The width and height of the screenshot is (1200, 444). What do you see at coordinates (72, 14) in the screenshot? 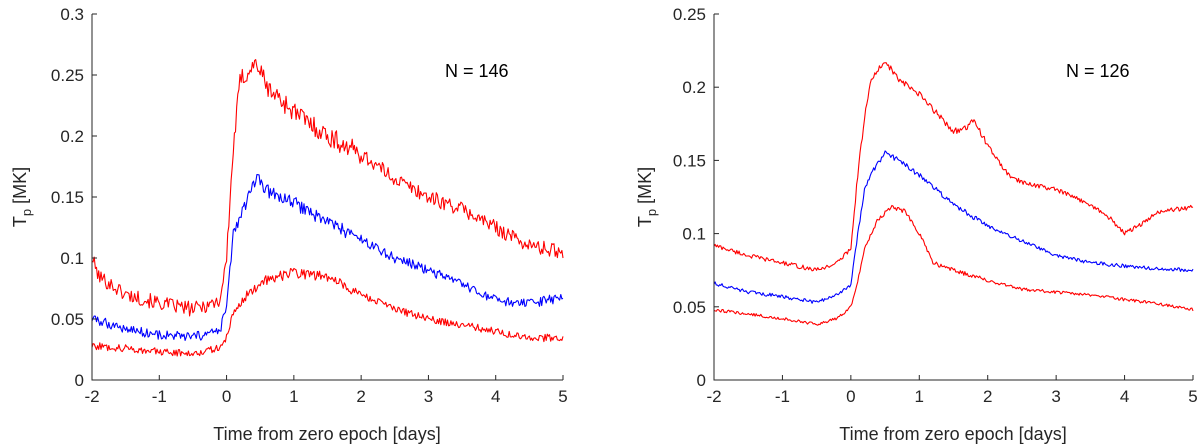
I see `y-tick-label: 0.3` at bounding box center [72, 14].